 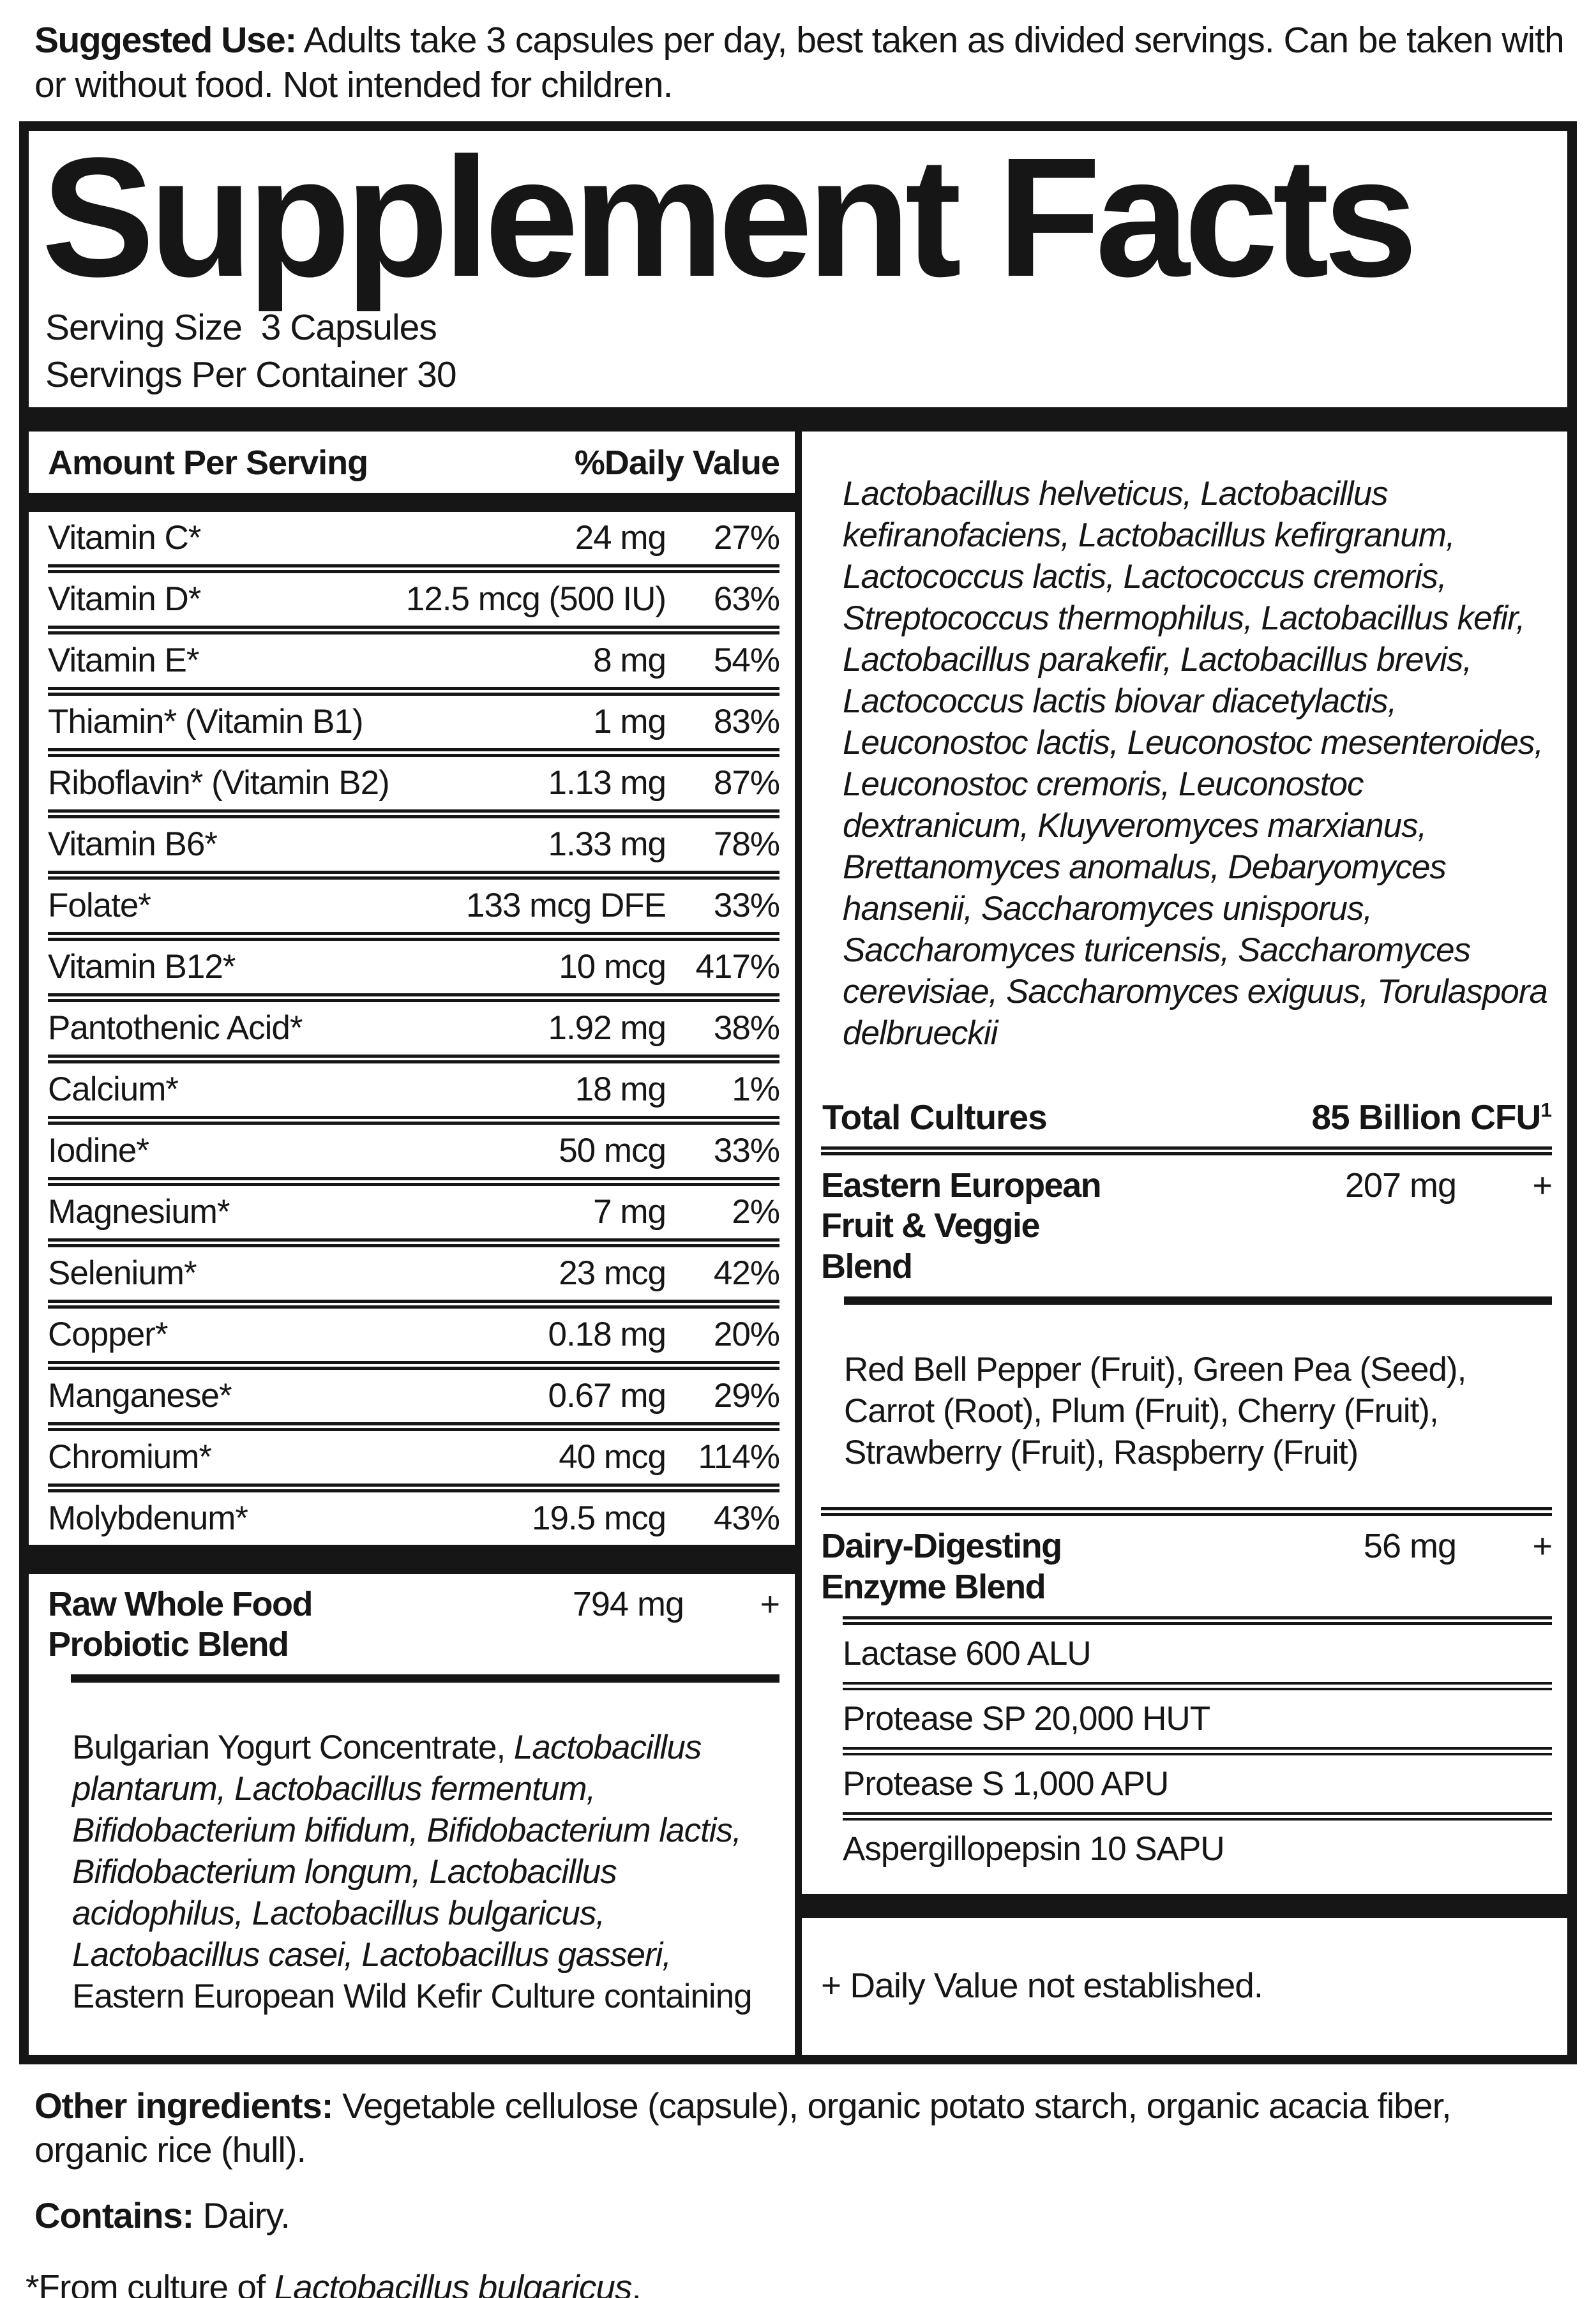 What do you see at coordinates (414, 538) in the screenshot?
I see `table-row: Vitamin C* 24 mg 27%` at bounding box center [414, 538].